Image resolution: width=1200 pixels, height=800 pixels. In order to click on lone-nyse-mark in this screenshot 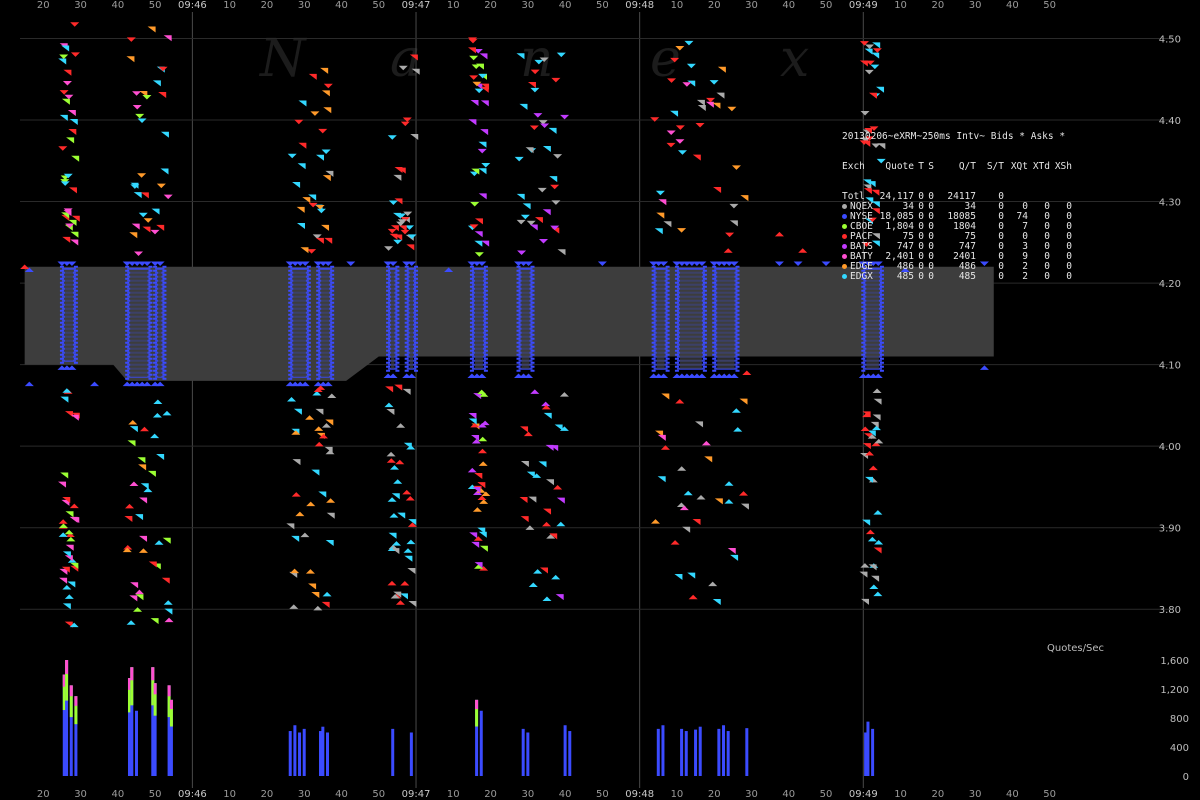, I will do `click(984, 264)`.